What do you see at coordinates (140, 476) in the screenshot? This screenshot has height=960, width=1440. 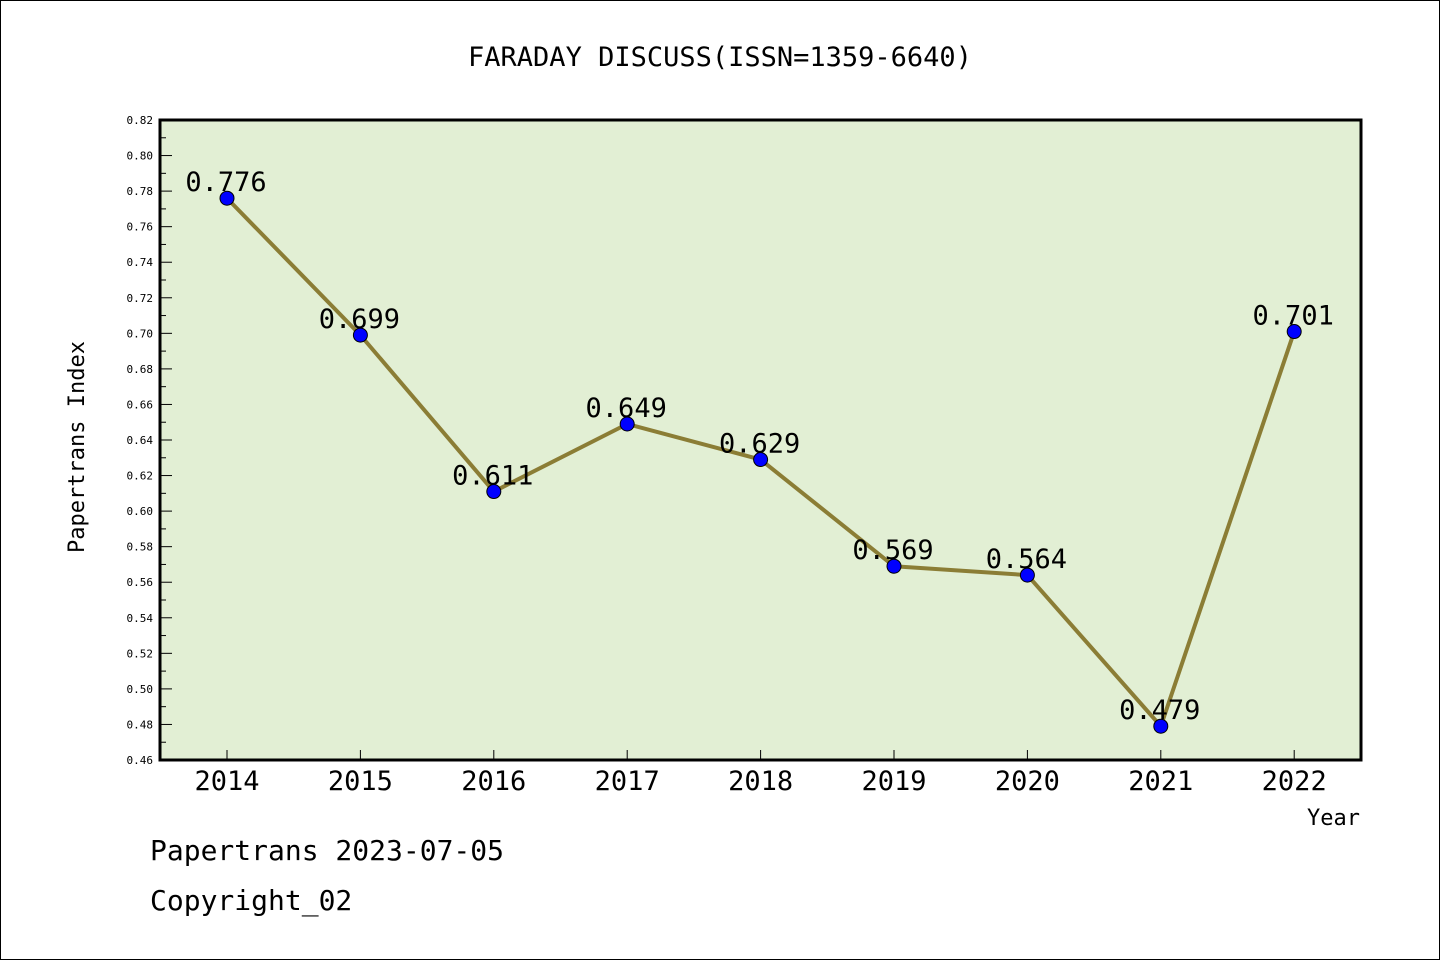 I see `y-tick-label: 0.62` at bounding box center [140, 476].